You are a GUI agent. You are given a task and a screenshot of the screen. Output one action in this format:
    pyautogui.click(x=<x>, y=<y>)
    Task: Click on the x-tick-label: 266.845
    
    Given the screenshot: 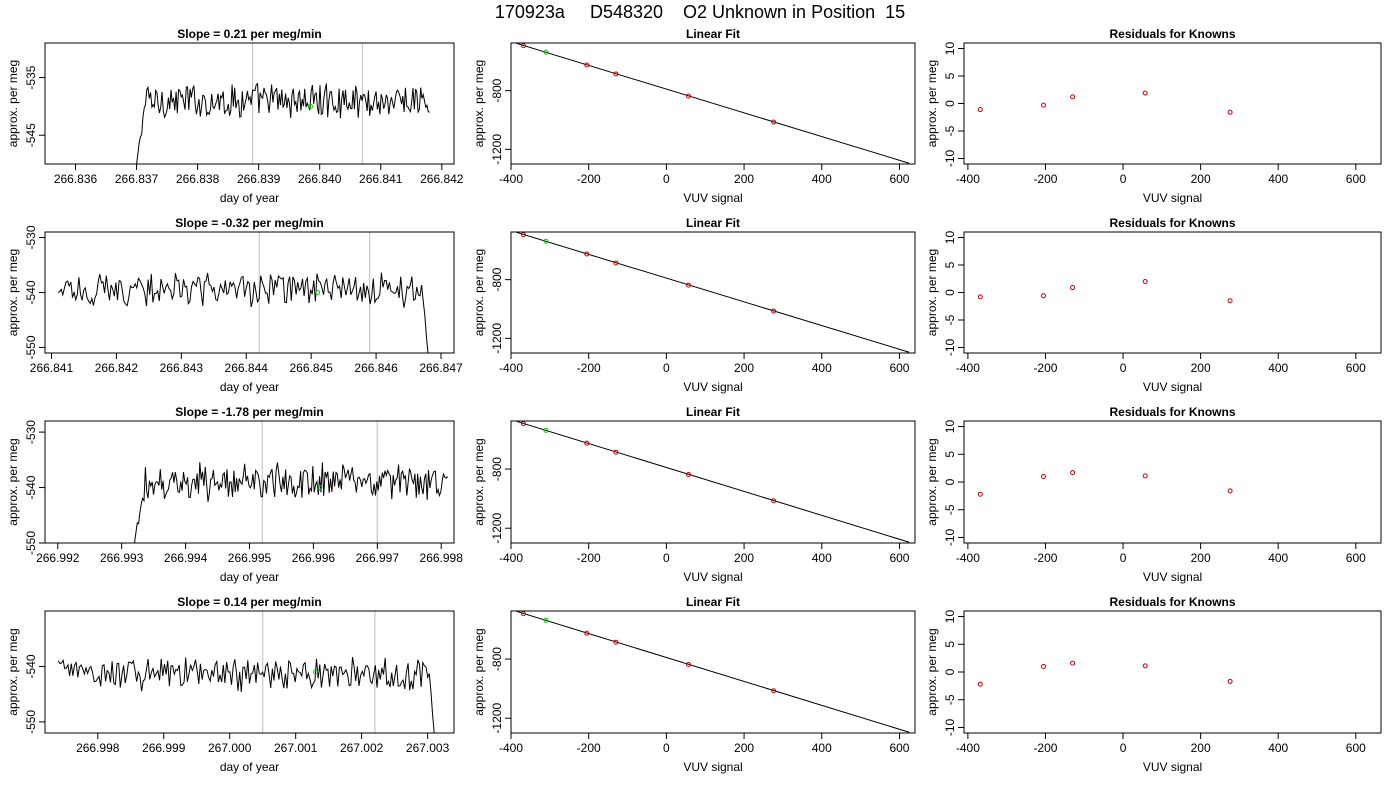 What is the action you would take?
    pyautogui.click(x=311, y=368)
    